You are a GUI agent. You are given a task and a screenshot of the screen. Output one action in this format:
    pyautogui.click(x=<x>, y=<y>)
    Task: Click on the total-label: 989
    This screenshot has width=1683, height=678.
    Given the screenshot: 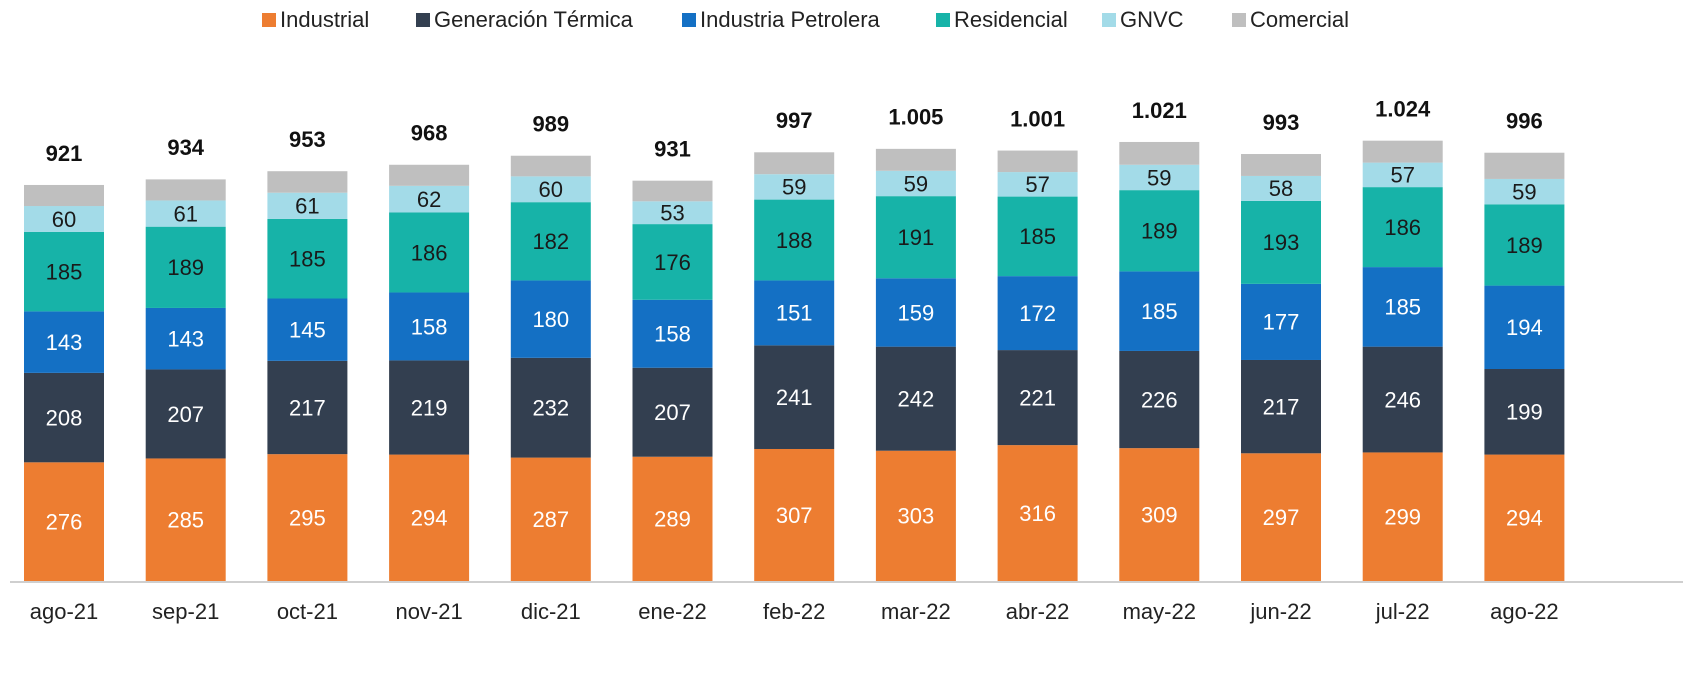 What is the action you would take?
    pyautogui.click(x=550, y=124)
    